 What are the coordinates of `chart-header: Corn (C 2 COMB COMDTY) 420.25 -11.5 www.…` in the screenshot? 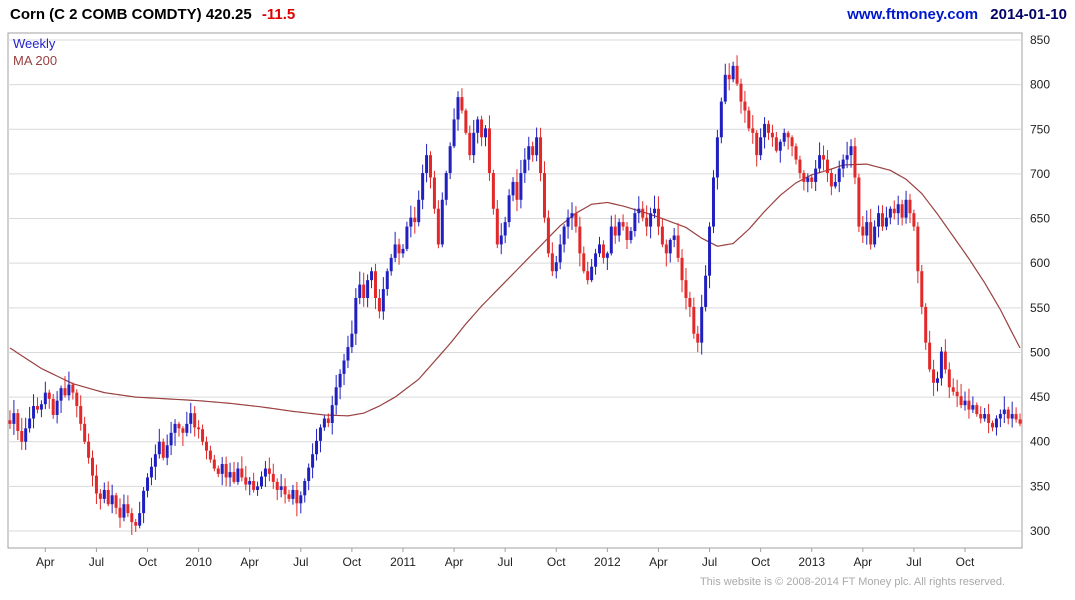 It's located at (537, 14).